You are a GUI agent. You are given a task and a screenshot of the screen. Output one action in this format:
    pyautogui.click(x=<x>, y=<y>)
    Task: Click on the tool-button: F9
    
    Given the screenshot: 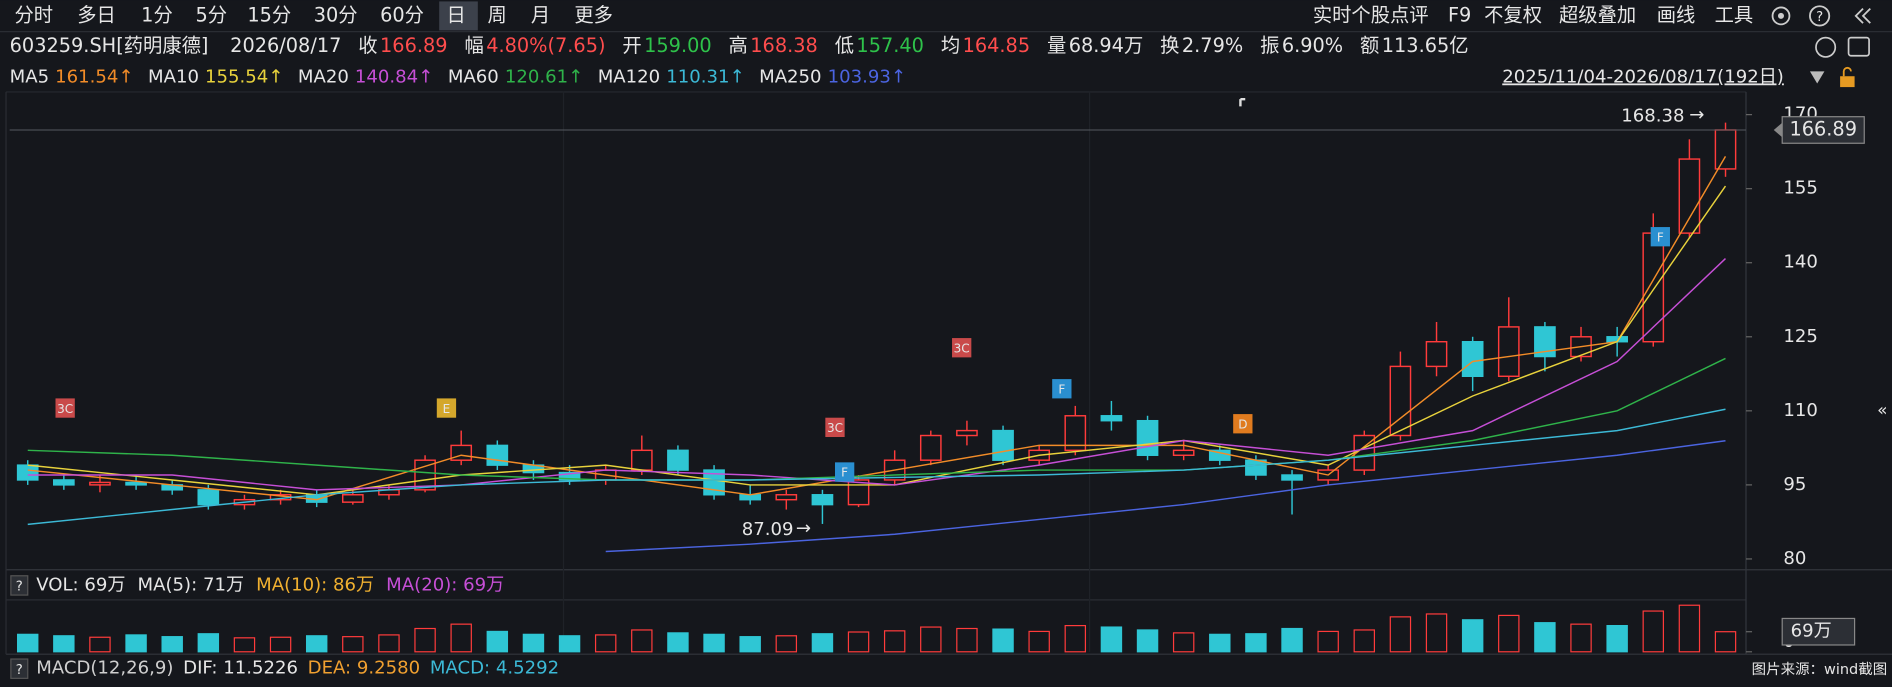 What is the action you would take?
    pyautogui.click(x=1459, y=14)
    